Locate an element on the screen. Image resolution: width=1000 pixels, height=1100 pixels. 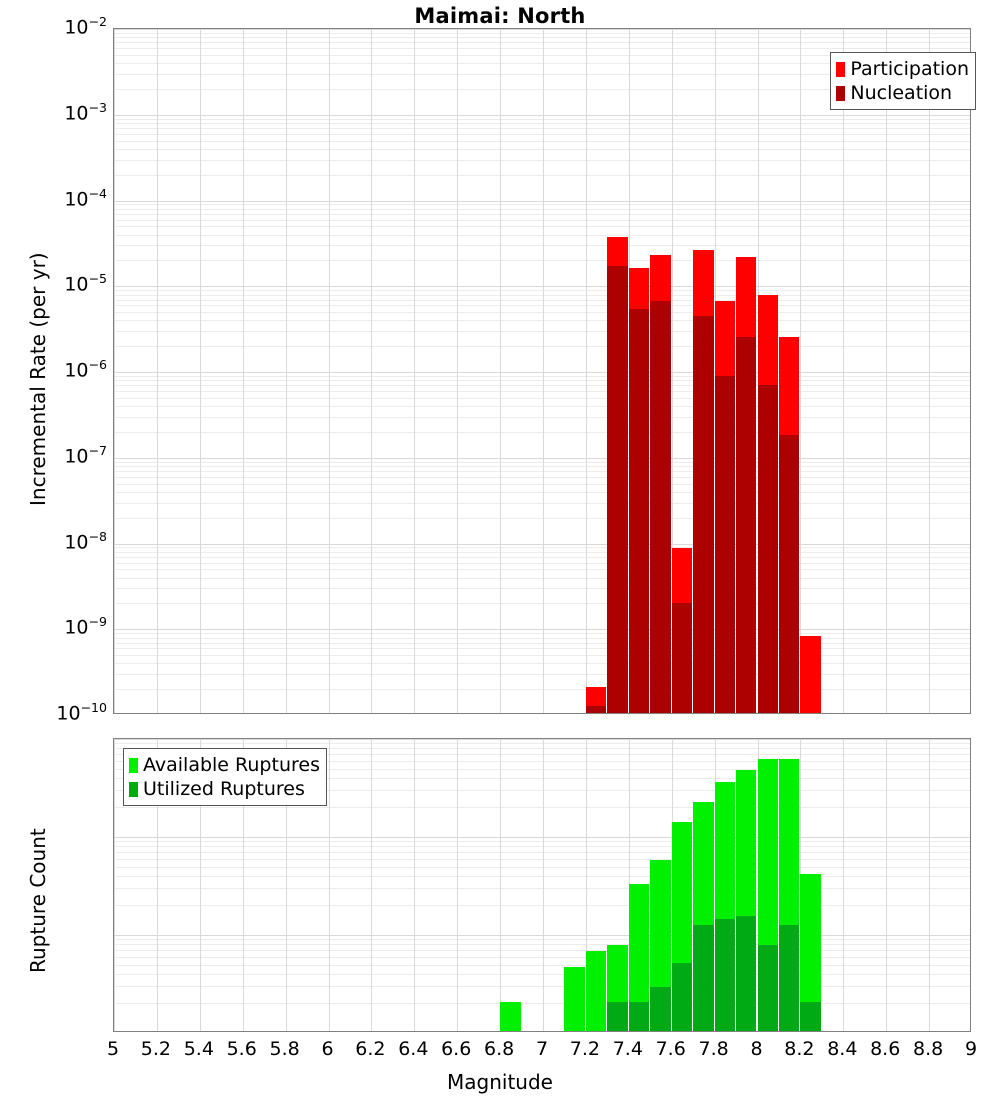
x-tick-label: 7.2 is located at coordinates (584, 1049).